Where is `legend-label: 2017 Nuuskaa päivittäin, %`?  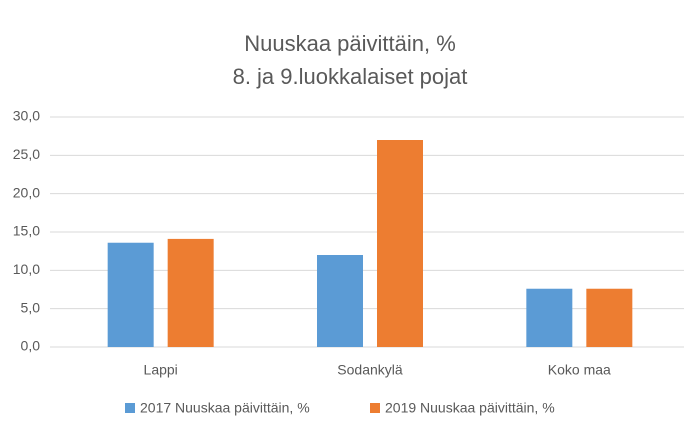
legend-label: 2017 Nuuskaa päivittäin, % is located at coordinates (225, 408).